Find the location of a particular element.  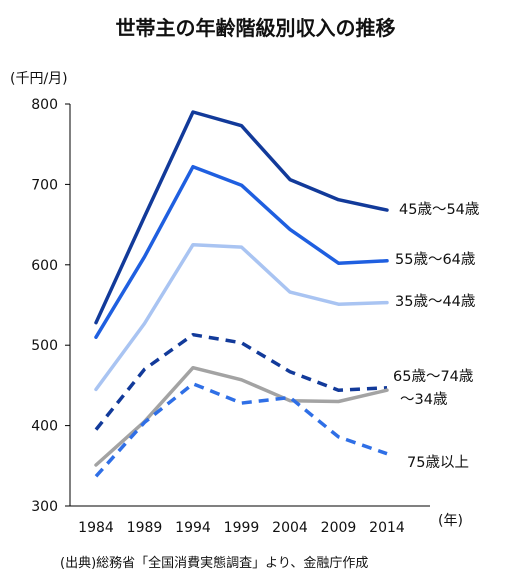

x-tick-label: 1989 is located at coordinates (145, 528).